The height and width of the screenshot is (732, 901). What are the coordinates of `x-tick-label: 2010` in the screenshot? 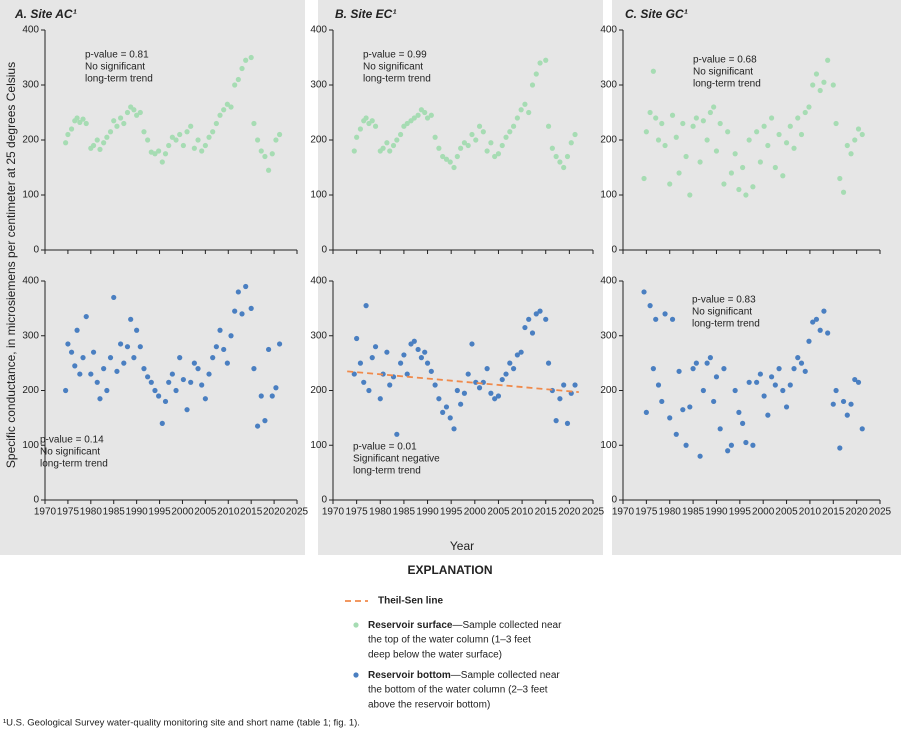 It's located at (810, 512).